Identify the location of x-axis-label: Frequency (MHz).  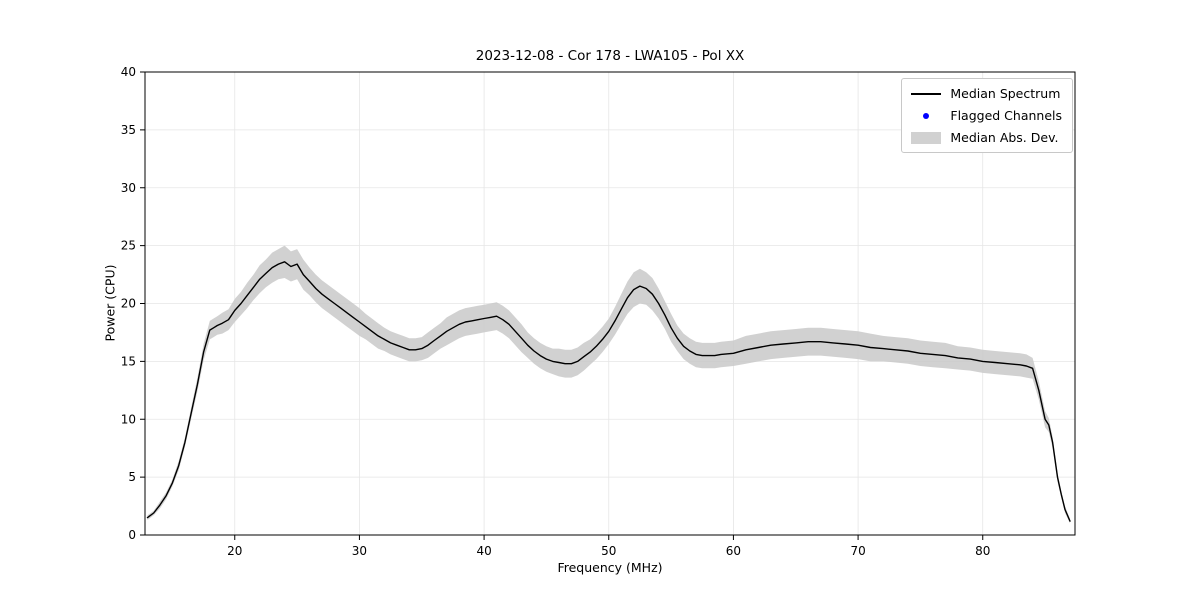
(610, 567).